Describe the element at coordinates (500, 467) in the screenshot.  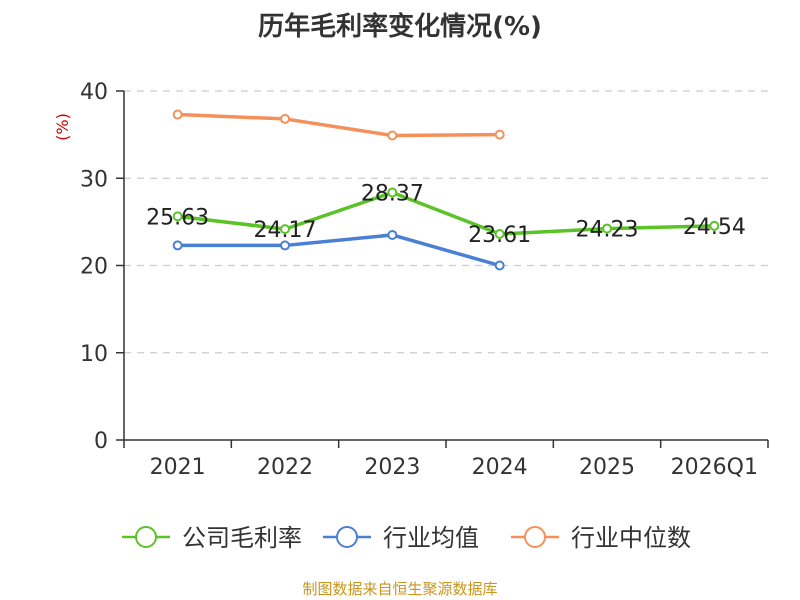
I see `x-tick-label: 2024` at that location.